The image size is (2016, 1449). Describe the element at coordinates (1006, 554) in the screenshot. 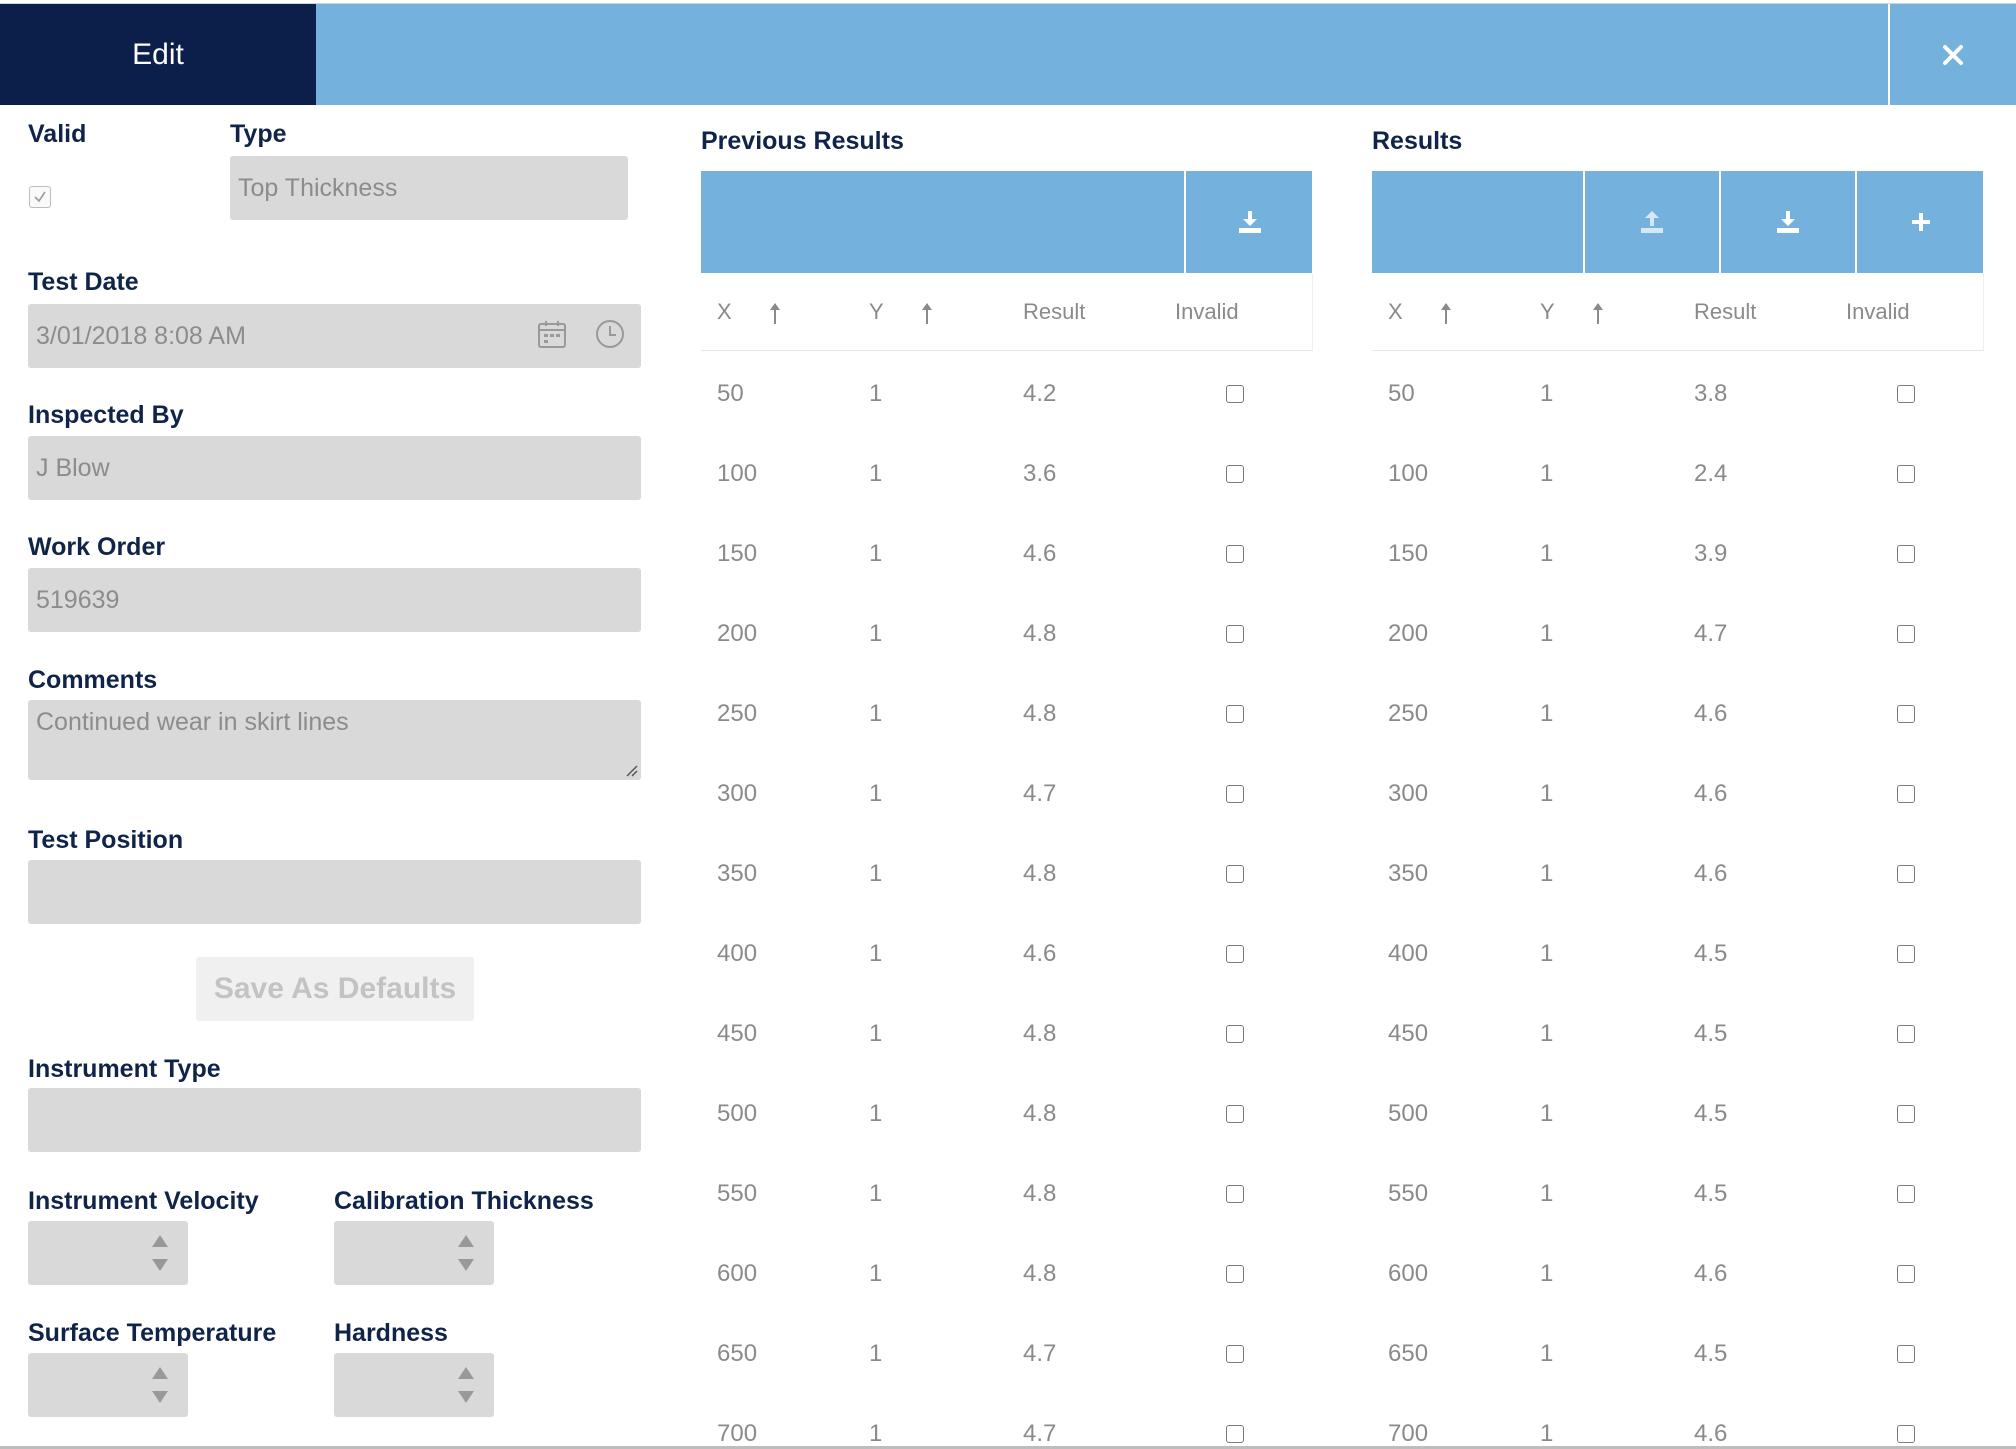

I see `table-row: 150 1 4.6` at that location.